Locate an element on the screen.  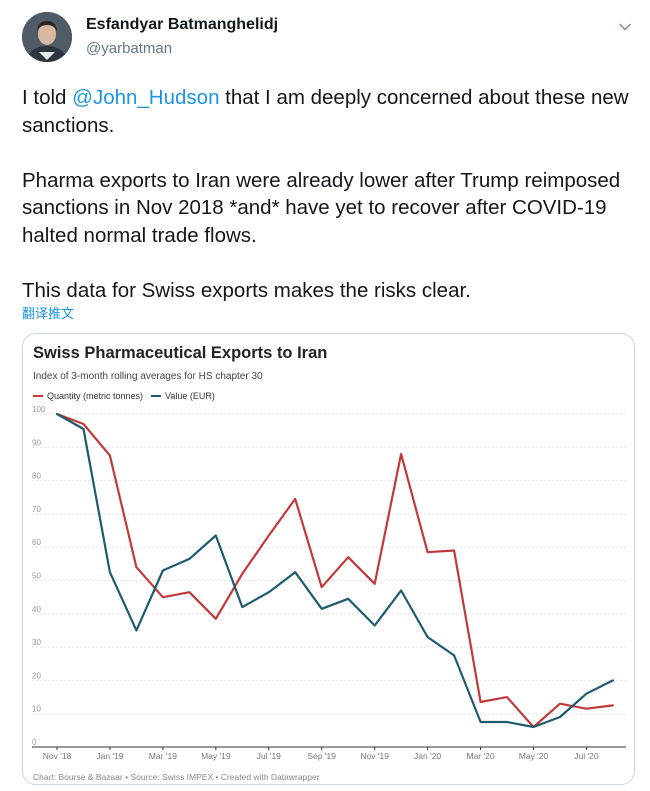
x-tick-label: Mar '20 is located at coordinates (481, 756).